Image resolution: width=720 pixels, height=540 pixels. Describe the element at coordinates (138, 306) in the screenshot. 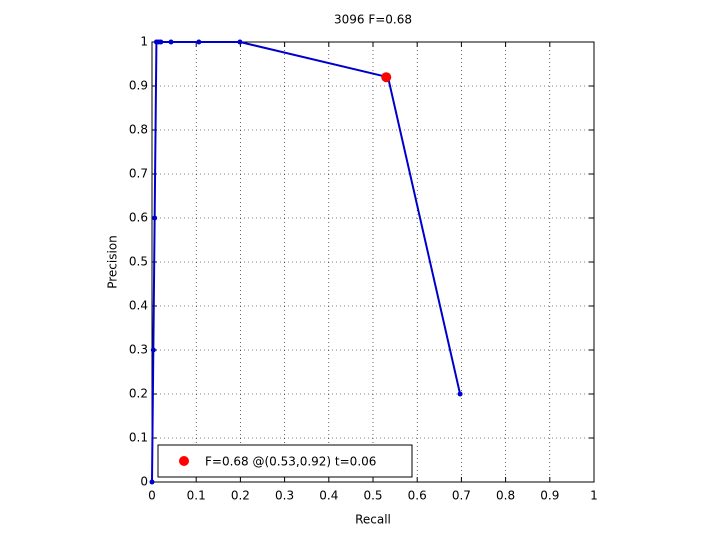

I see `y-tick-label: 0.4` at that location.